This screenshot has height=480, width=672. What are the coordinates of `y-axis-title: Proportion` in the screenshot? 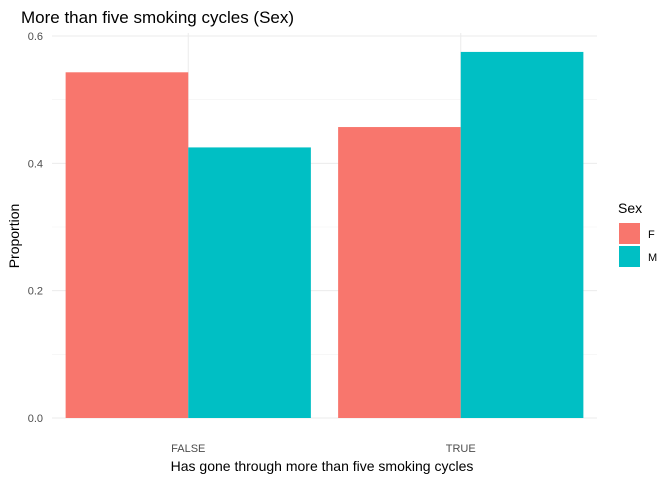 It's located at (14, 236).